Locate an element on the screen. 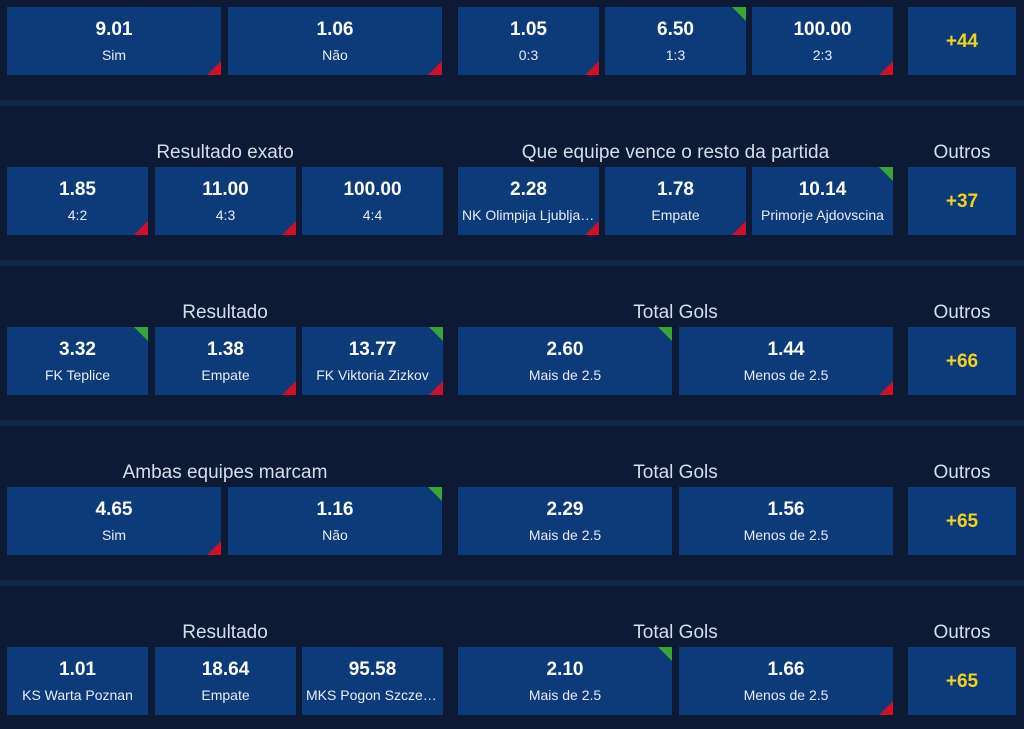 Image resolution: width=1024 pixels, height=729 pixels. odd-value: 1.44 is located at coordinates (786, 349).